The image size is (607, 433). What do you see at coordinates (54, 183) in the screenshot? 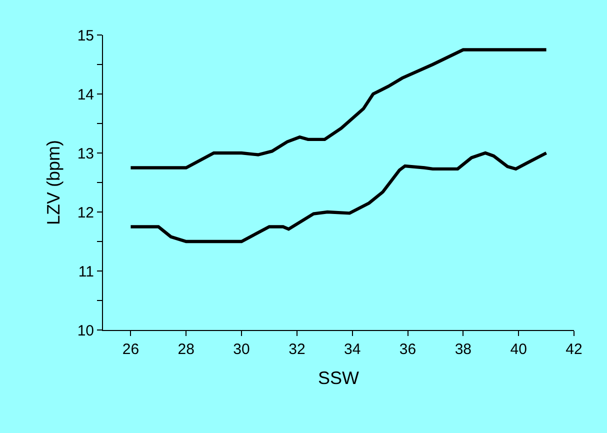
I see `y-axis-title: LZV (bpm)` at bounding box center [54, 183].